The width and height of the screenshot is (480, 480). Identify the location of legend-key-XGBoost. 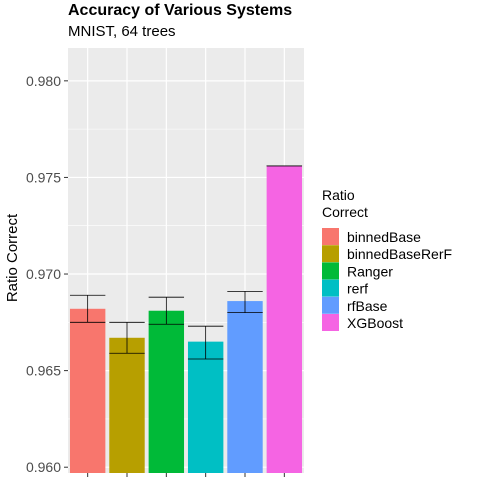
(330, 322).